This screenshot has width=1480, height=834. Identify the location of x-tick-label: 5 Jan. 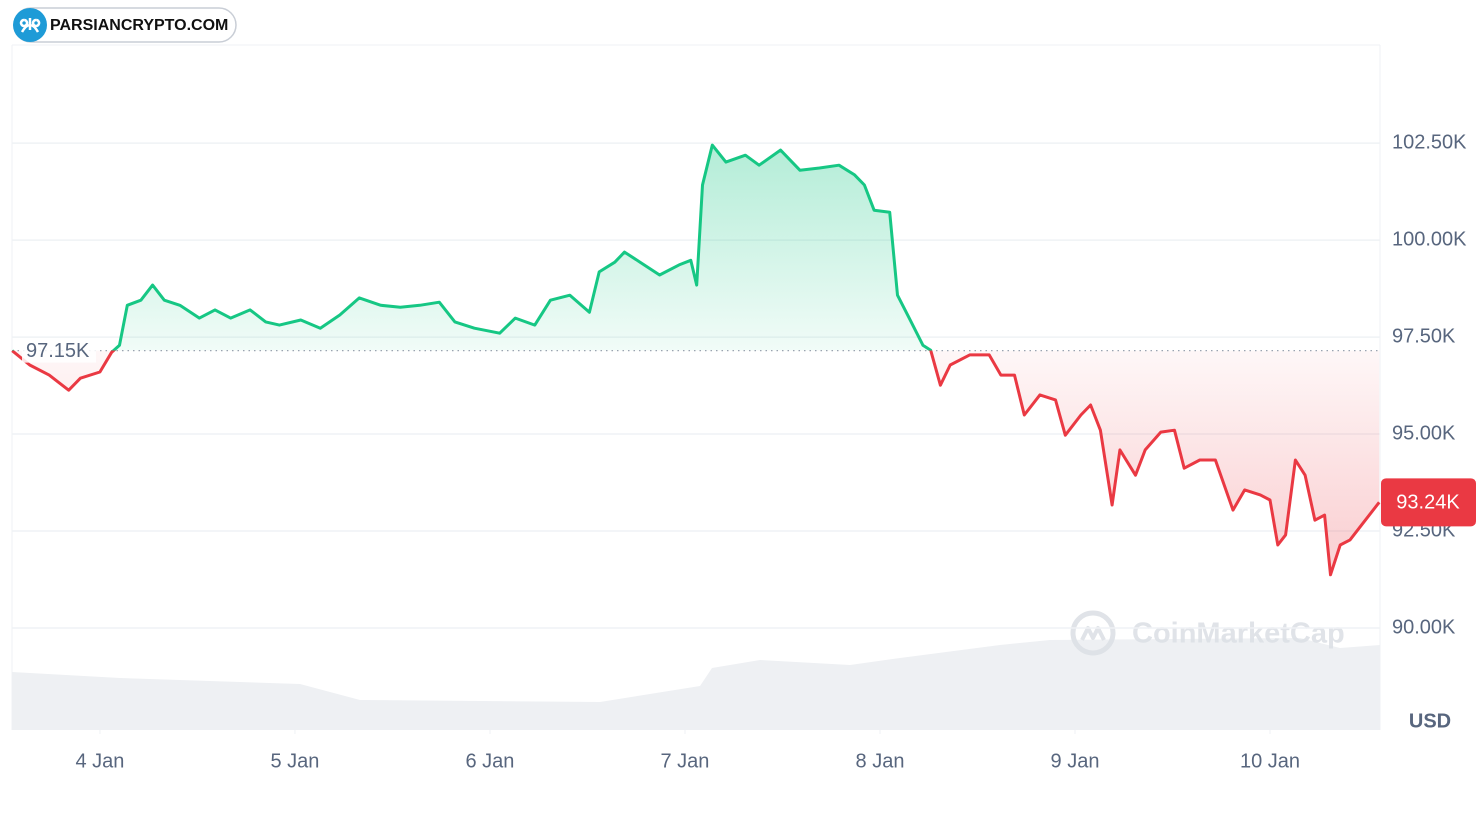
(294, 761).